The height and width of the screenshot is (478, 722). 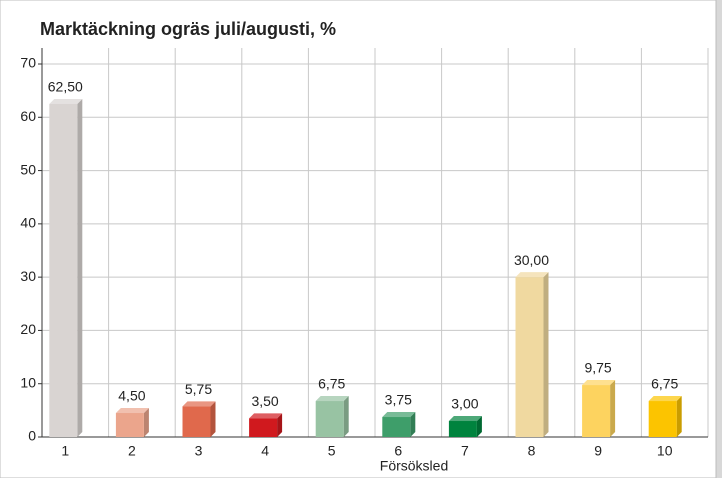 I want to click on y-tick-label: 20, so click(x=28, y=329).